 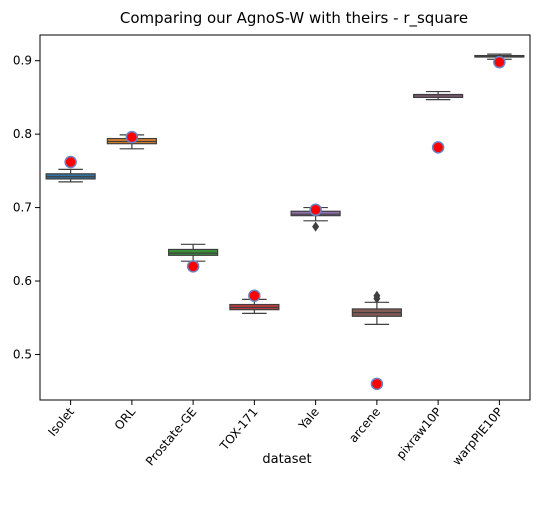 What do you see at coordinates (22, 134) in the screenshot?
I see `y-tick-label: 0.8` at bounding box center [22, 134].